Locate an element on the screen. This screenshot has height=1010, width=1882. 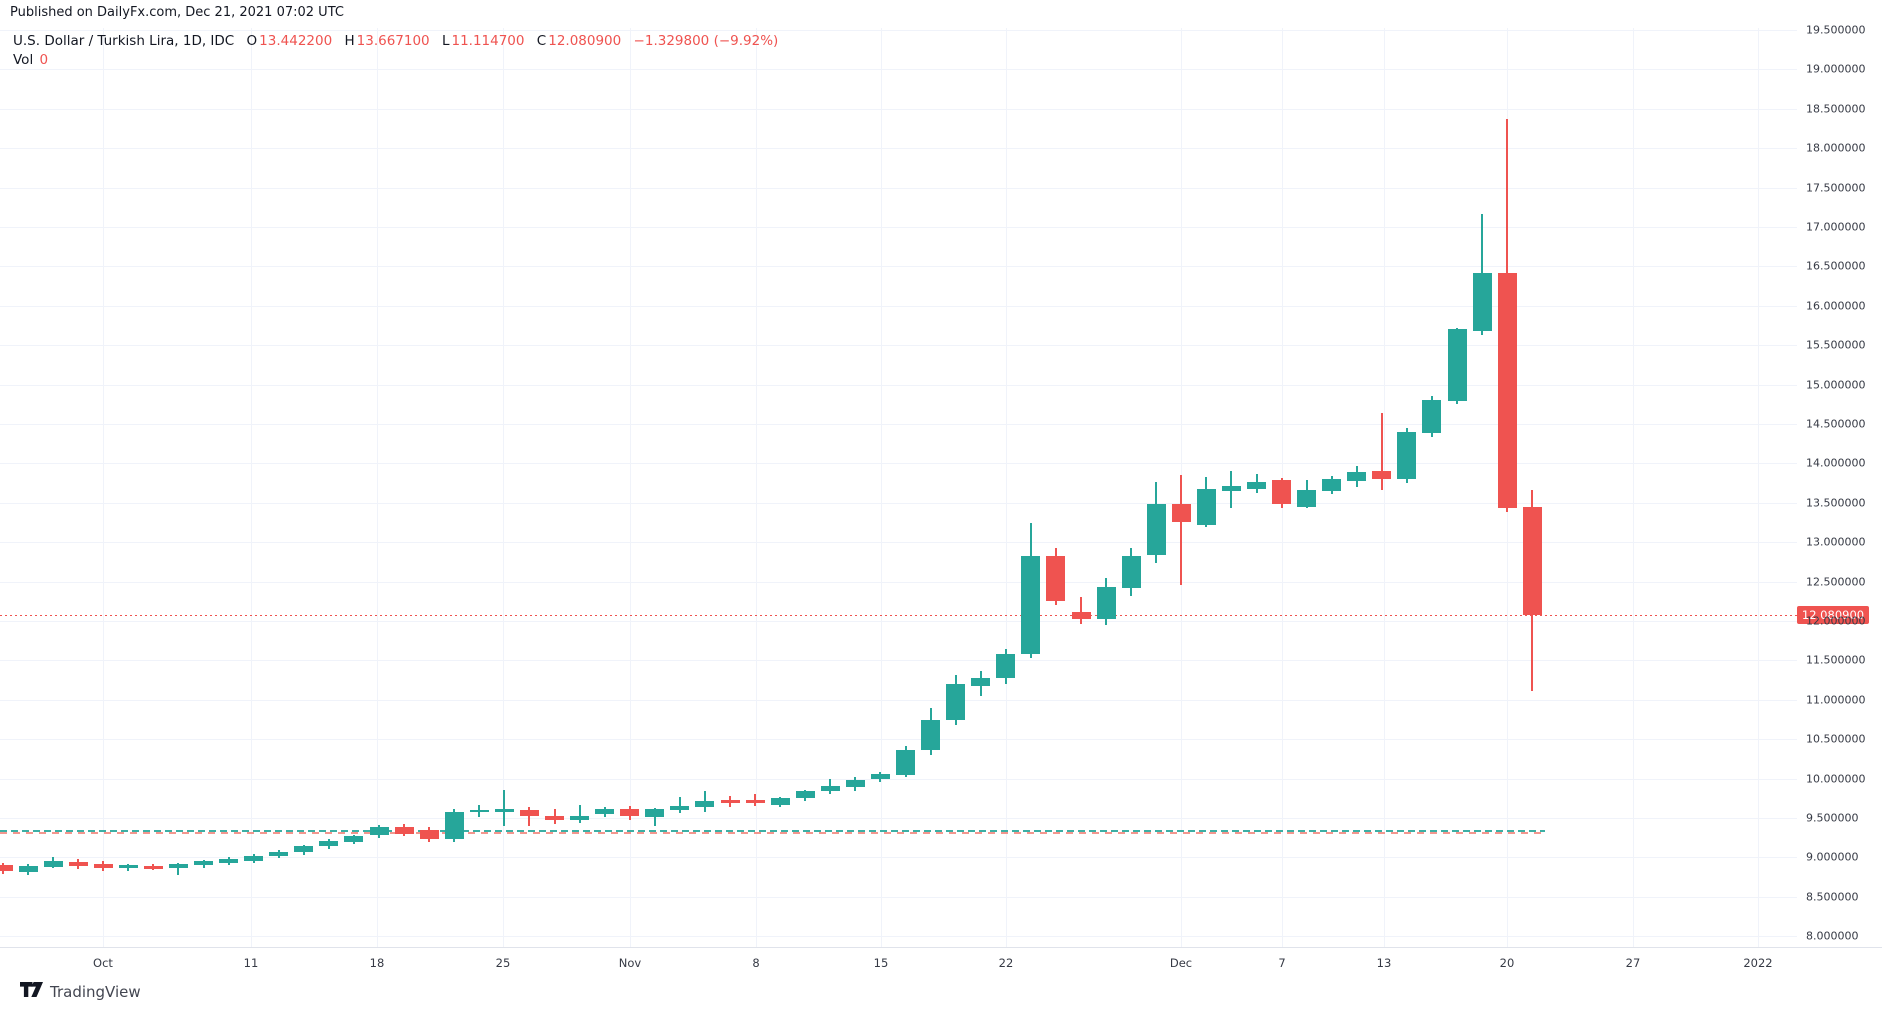
time-tick-label: 7 is located at coordinates (1282, 963).